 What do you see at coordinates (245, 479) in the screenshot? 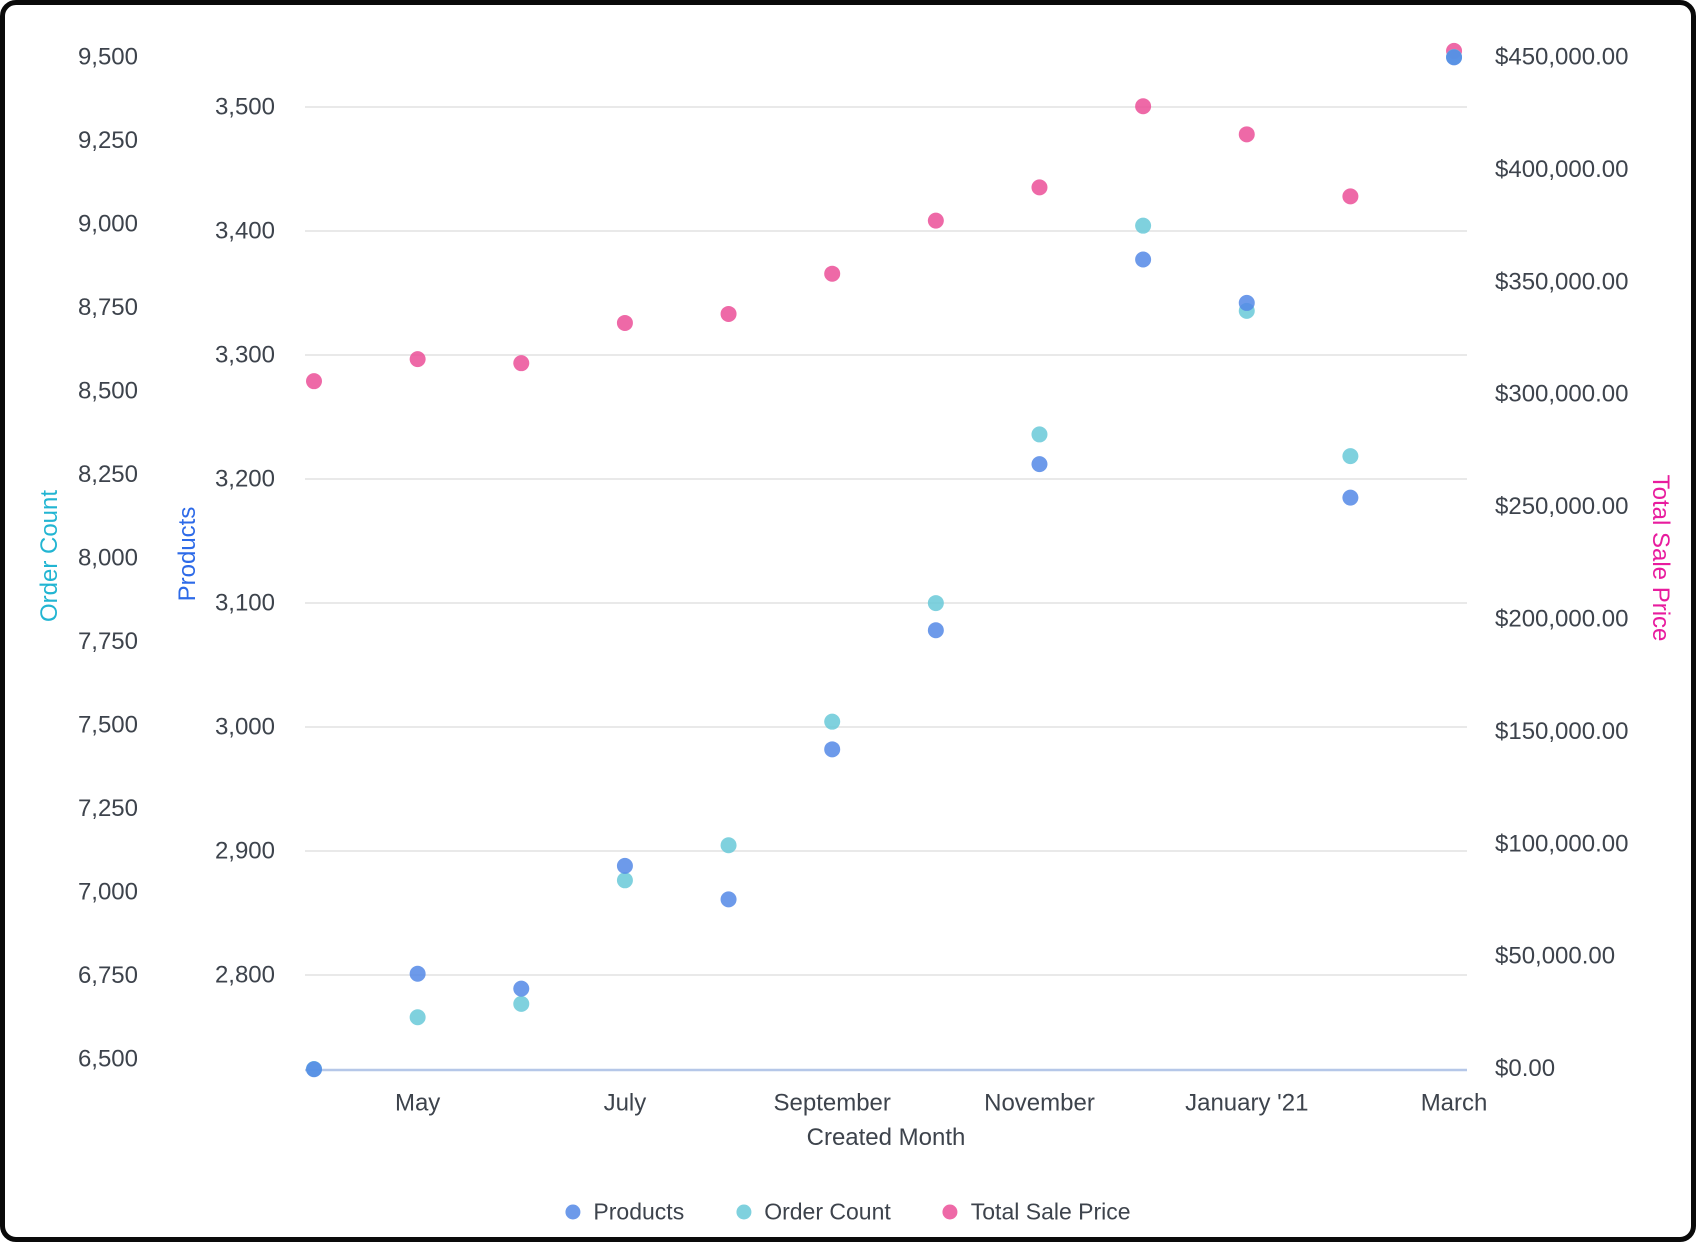
I see `y-tick-label-products: 3,200` at bounding box center [245, 479].